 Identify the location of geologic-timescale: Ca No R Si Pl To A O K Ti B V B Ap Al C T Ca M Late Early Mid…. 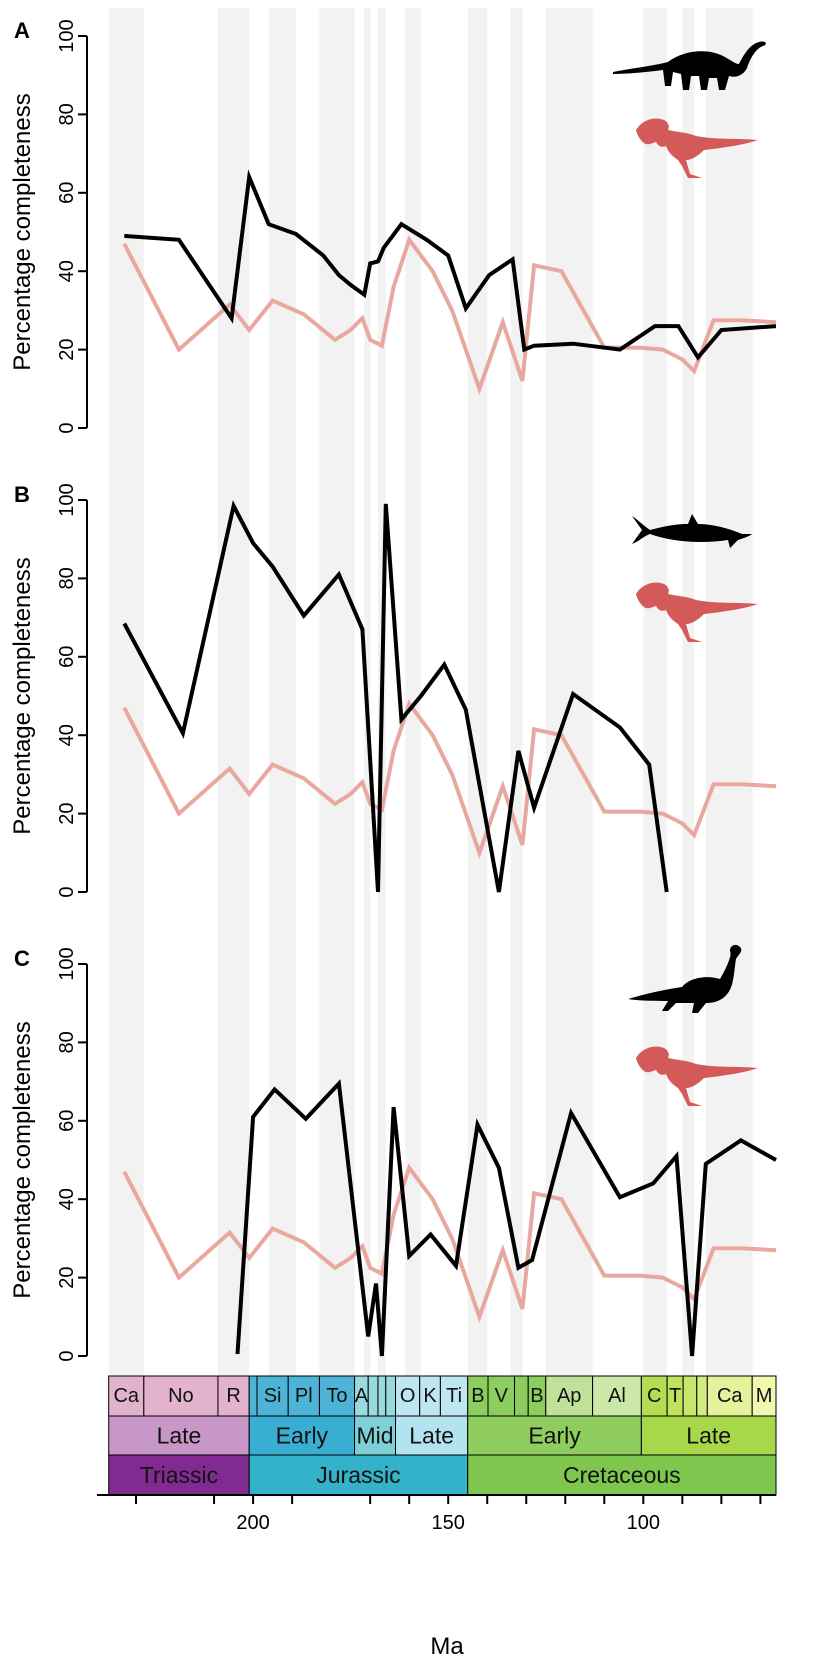
(442, 1435).